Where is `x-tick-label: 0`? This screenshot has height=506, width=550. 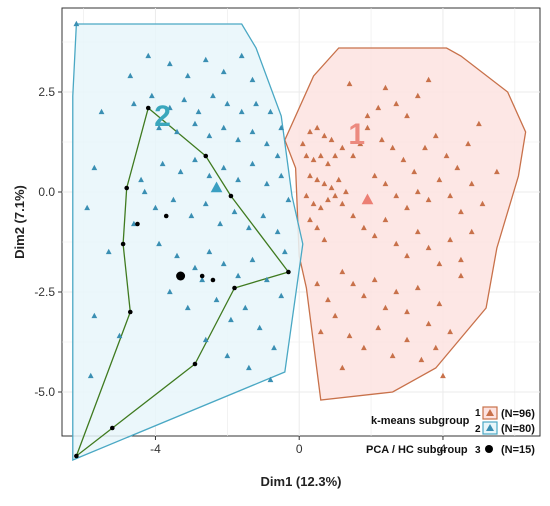
x-tick-label: 0 is located at coordinates (299, 449).